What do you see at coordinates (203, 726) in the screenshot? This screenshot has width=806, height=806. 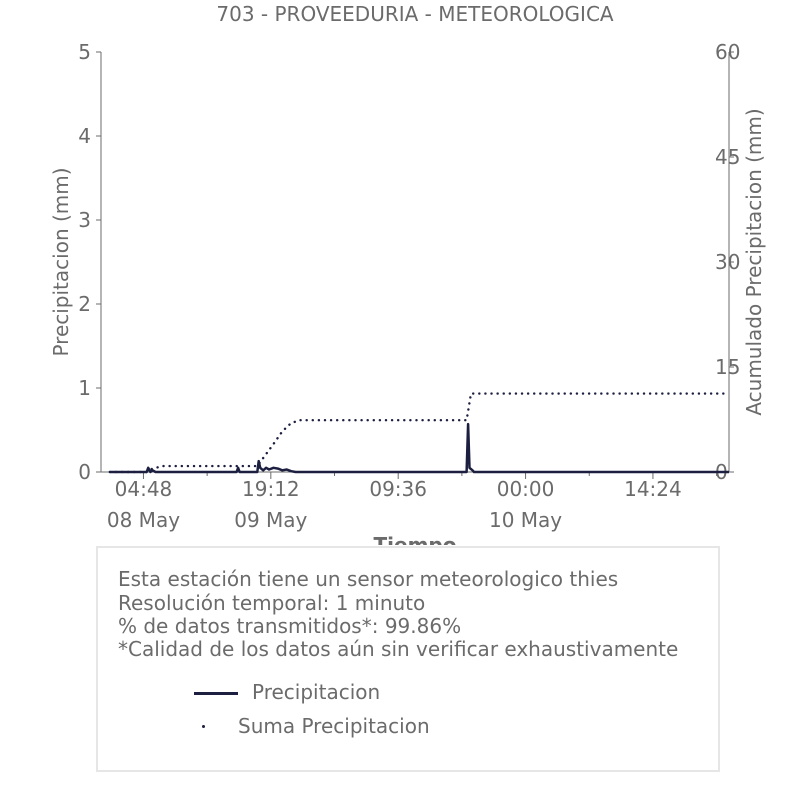 I see `legend-dot-swatch` at bounding box center [203, 726].